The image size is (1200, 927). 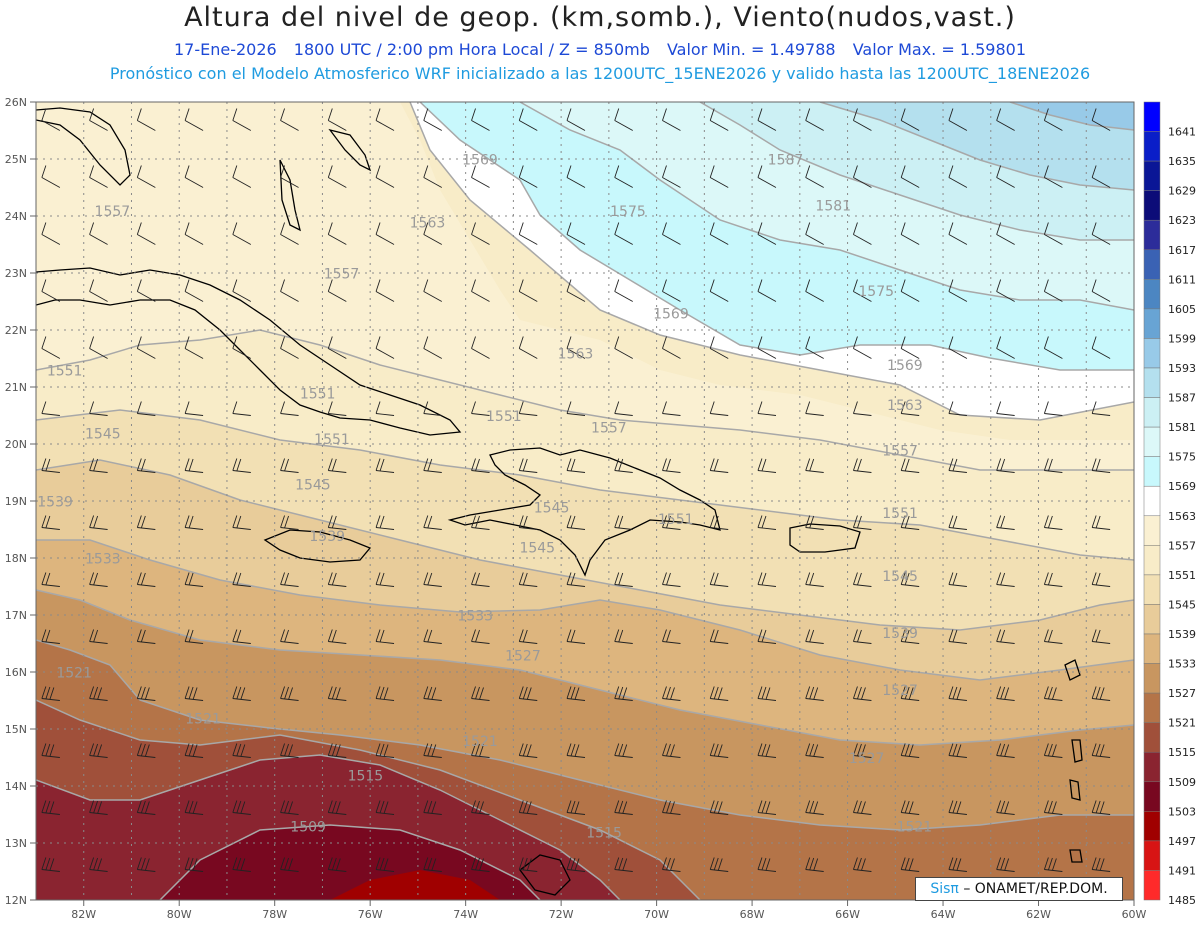 What do you see at coordinates (1182, 191) in the screenshot?
I see `colorbar-label: 1629` at bounding box center [1182, 191].